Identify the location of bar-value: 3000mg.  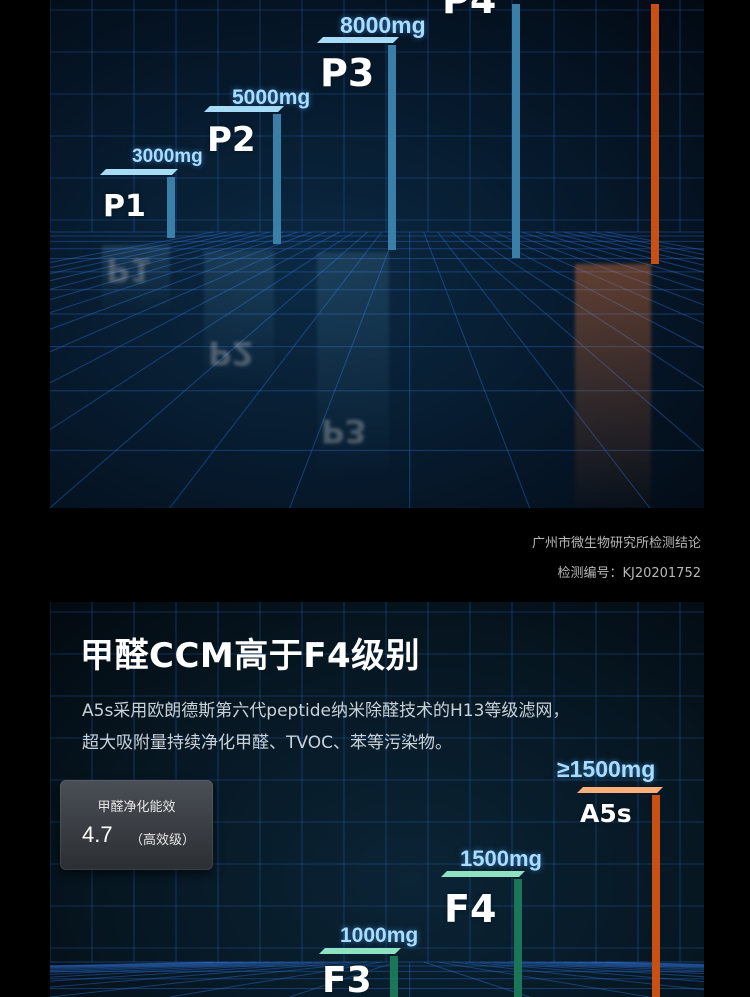
(167, 156).